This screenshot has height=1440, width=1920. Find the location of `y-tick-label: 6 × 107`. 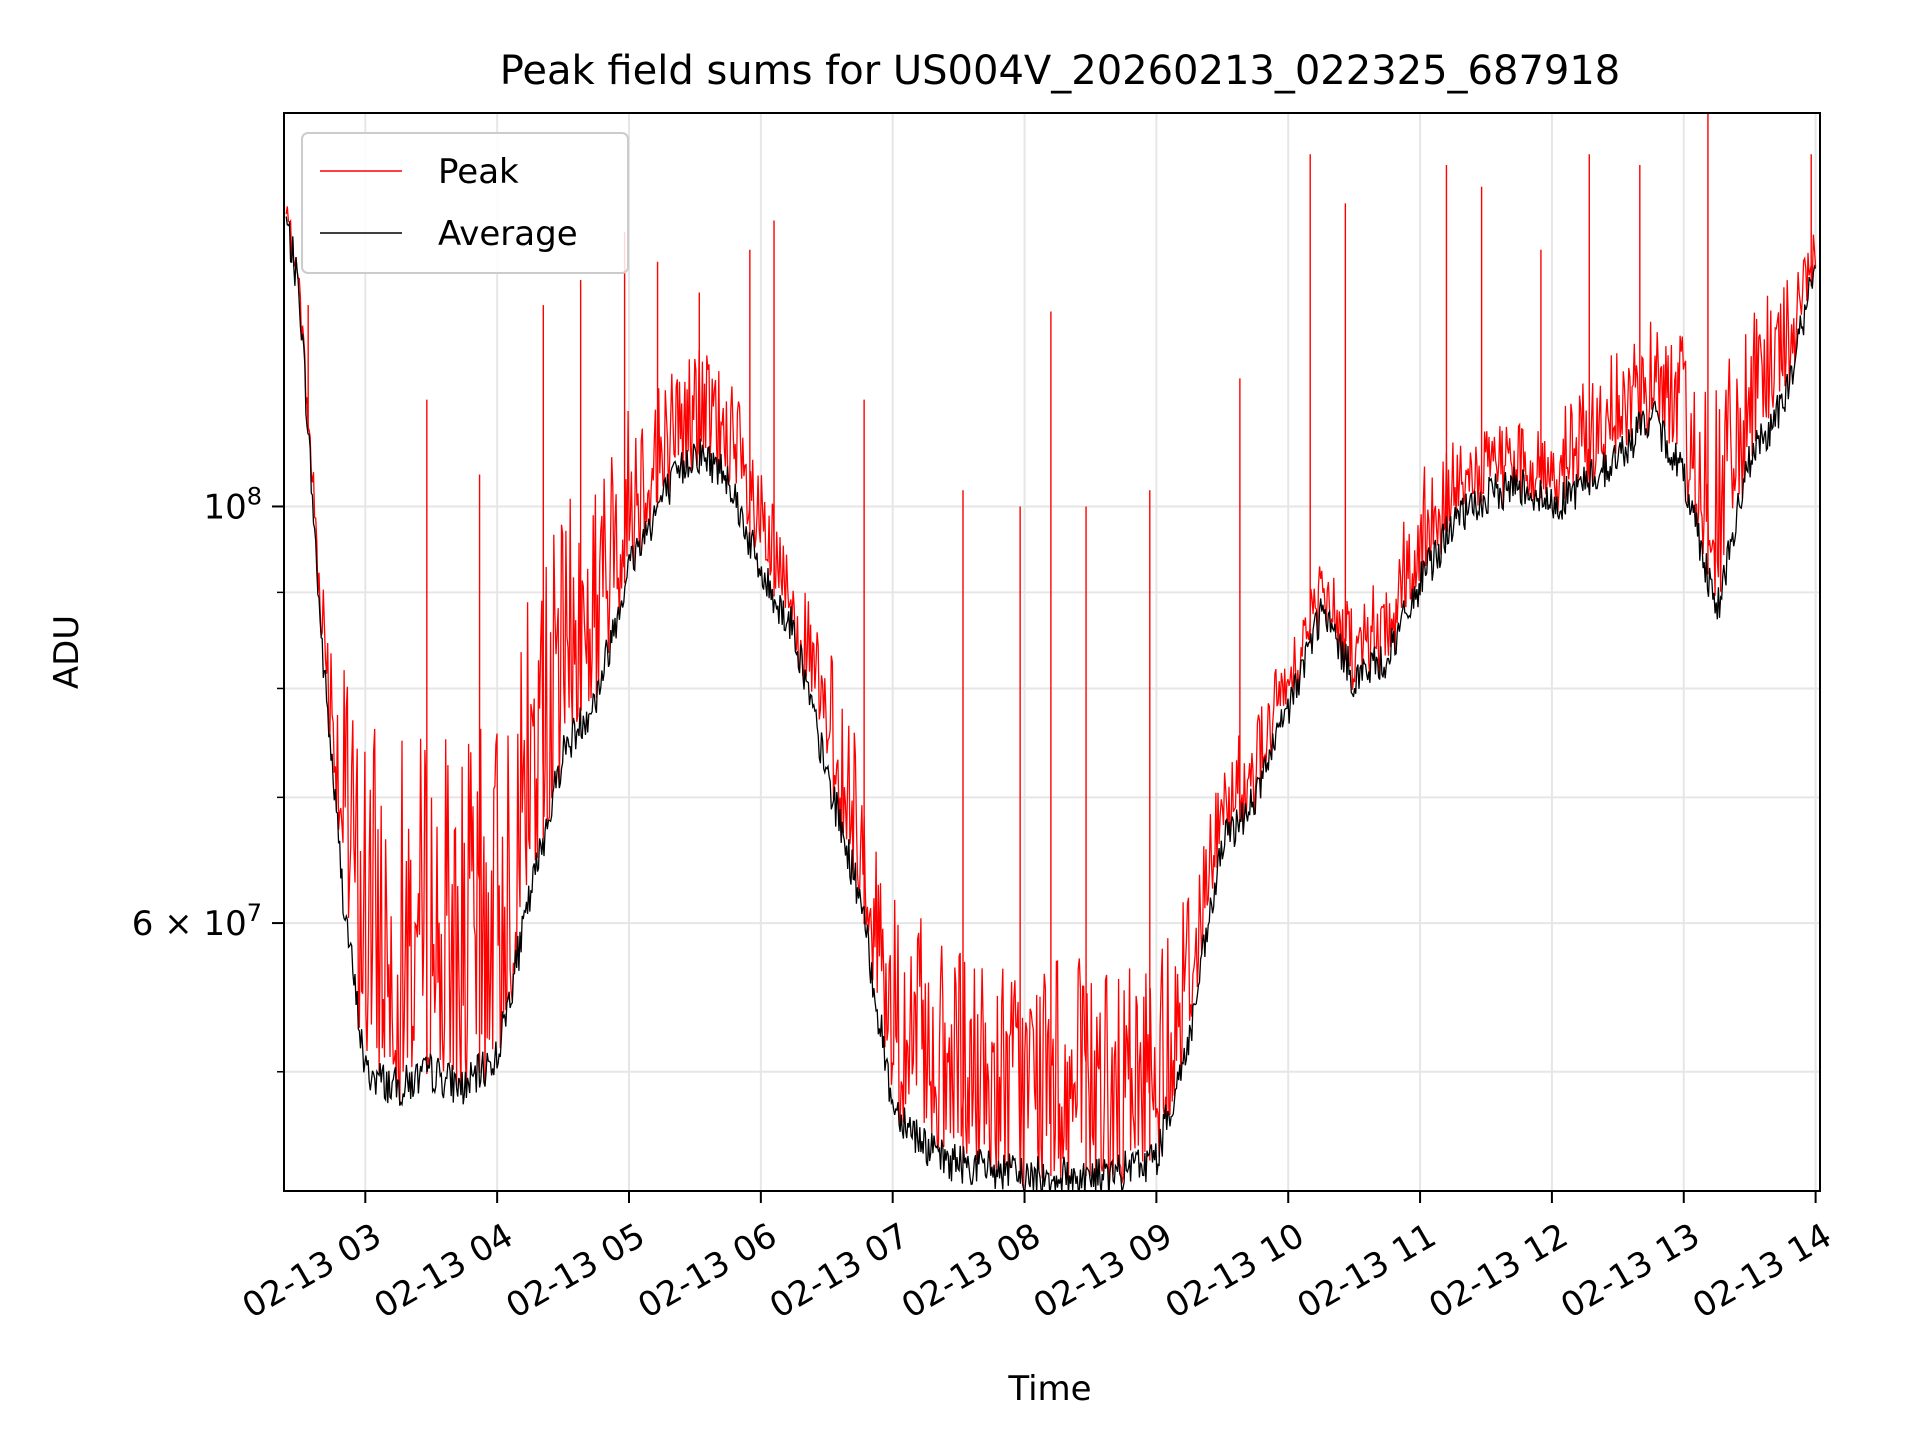

y-tick-label: 6 × 107 is located at coordinates (197, 921).